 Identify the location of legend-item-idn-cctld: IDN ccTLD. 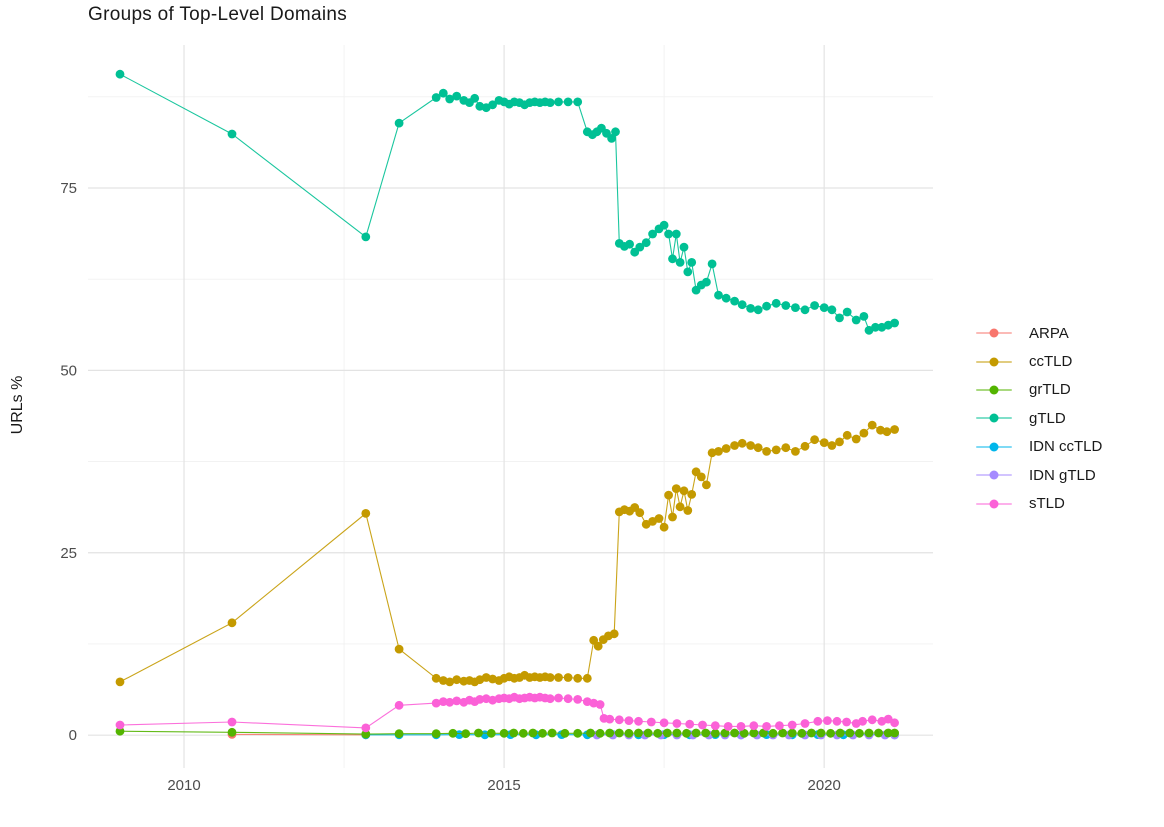
(1039, 447).